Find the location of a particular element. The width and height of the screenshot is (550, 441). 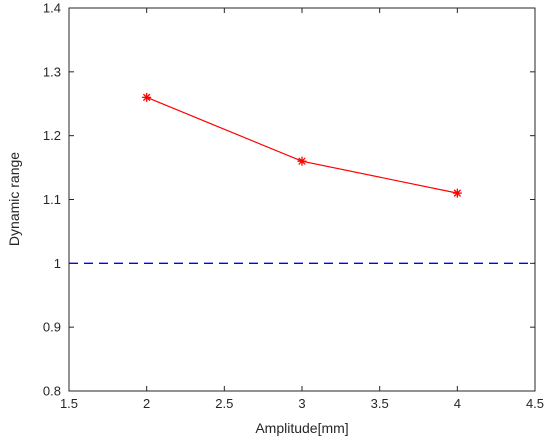

y-tick-label: 0.9 is located at coordinates (52, 327).